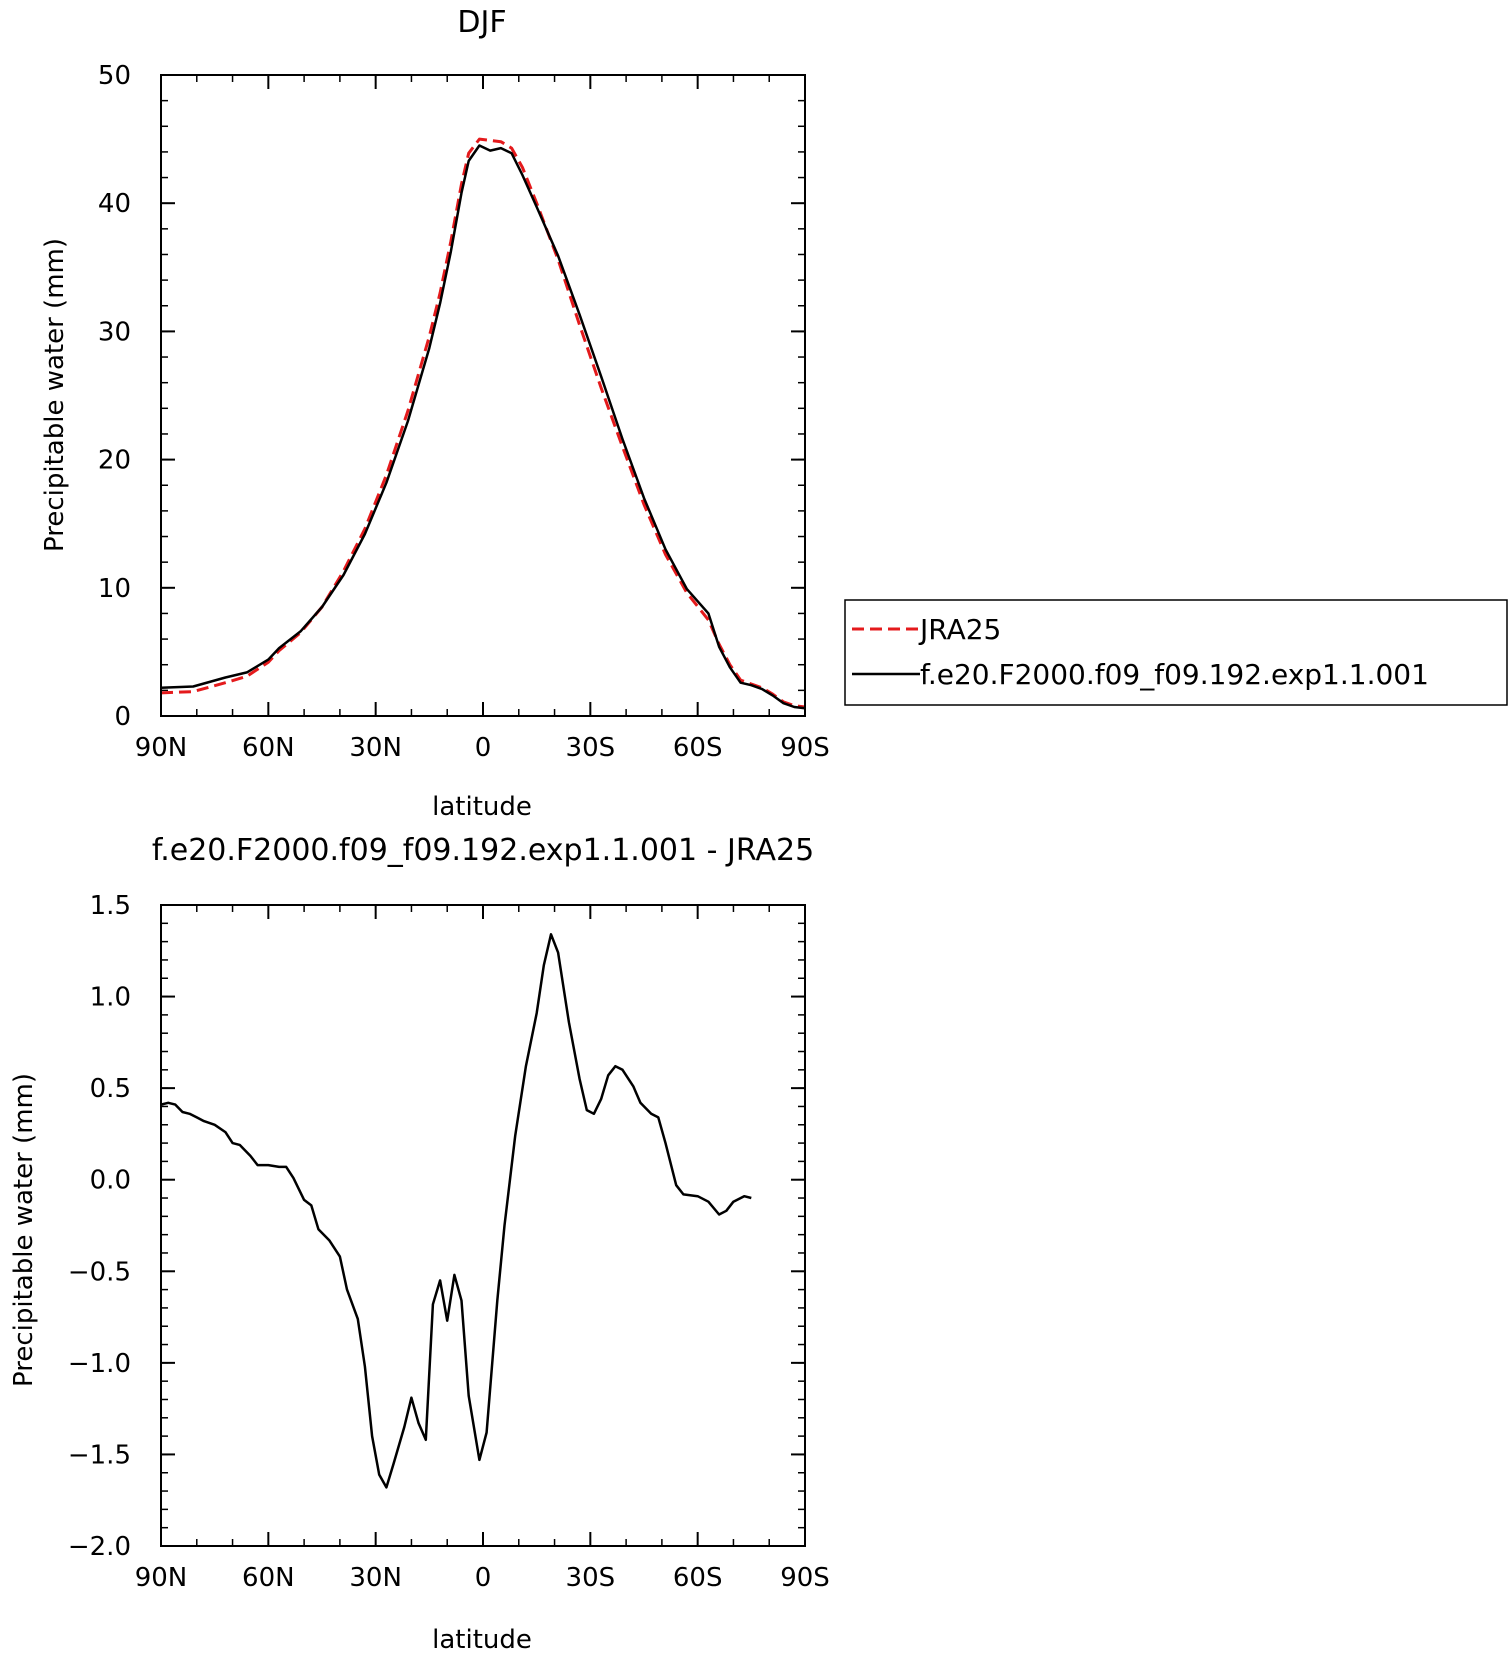 This screenshot has width=1512, height=1654. Describe the element at coordinates (99, 1364) in the screenshot. I see `bottom-y-tick-label: −1.0` at that location.